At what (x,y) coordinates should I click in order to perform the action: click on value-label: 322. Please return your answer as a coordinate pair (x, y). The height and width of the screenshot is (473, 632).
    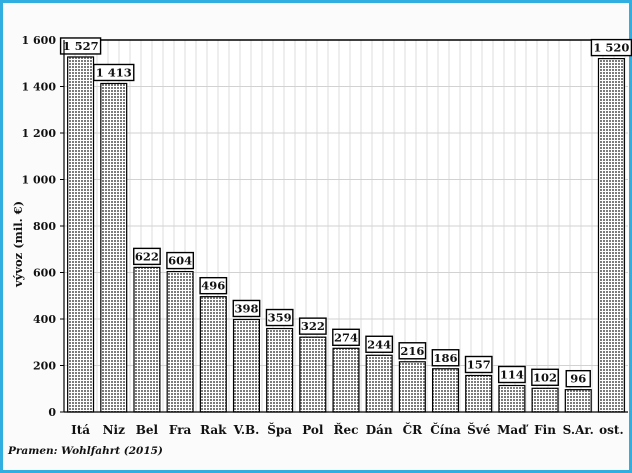
    Looking at the image, I should click on (313, 326).